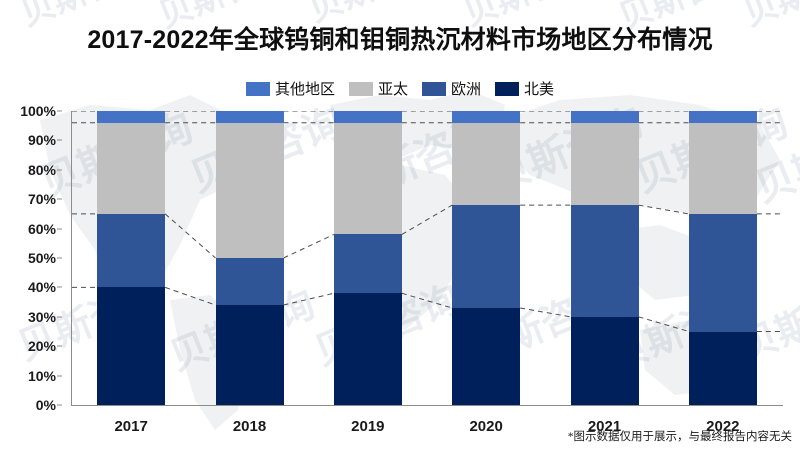 The height and width of the screenshot is (450, 800). What do you see at coordinates (45, 405) in the screenshot?
I see `y-axis-tick-label: 0%` at bounding box center [45, 405].